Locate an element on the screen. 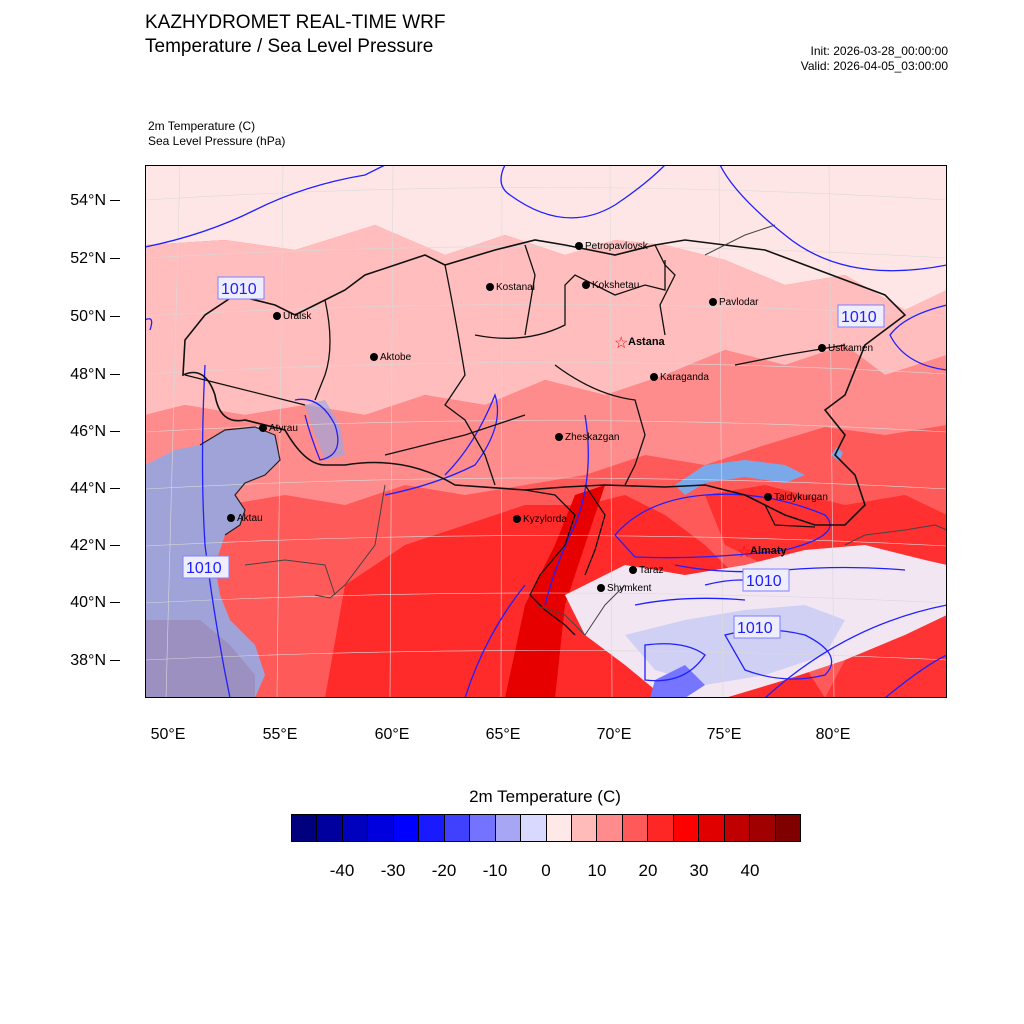  caspian-south is located at coordinates (200, 659).